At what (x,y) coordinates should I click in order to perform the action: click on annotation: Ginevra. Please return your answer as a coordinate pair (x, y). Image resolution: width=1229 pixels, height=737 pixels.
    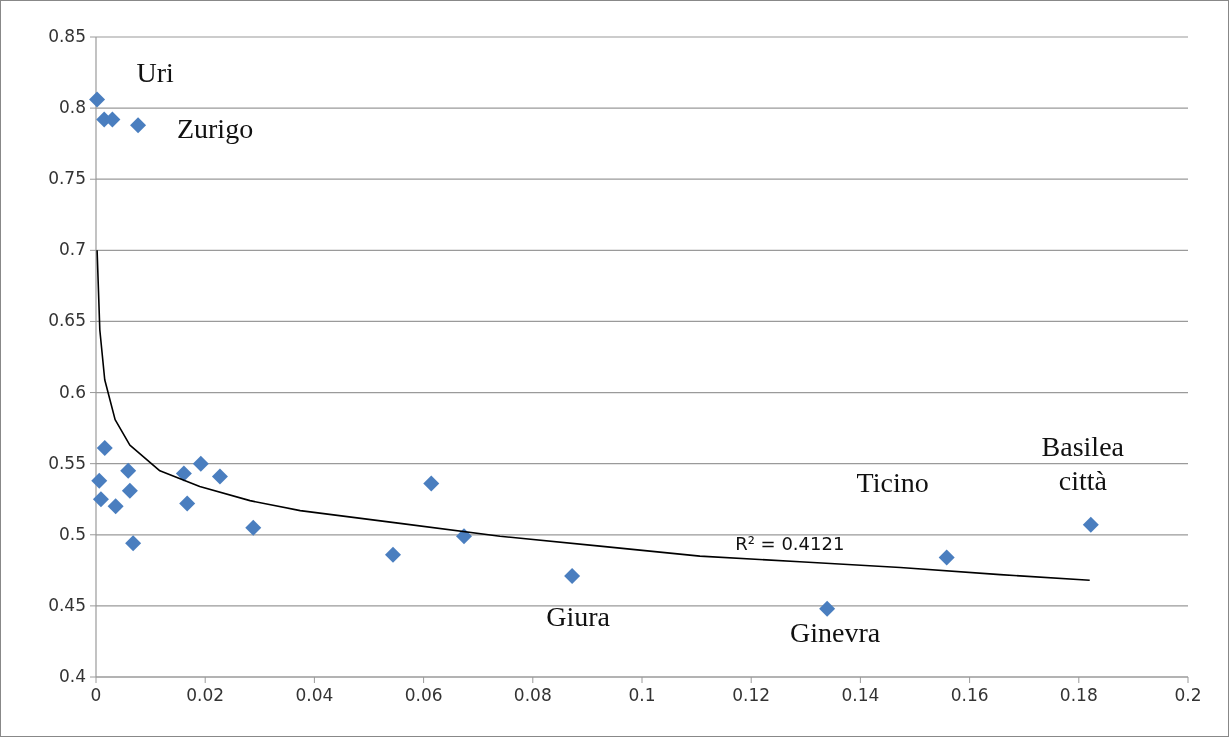
    Looking at the image, I should click on (835, 633).